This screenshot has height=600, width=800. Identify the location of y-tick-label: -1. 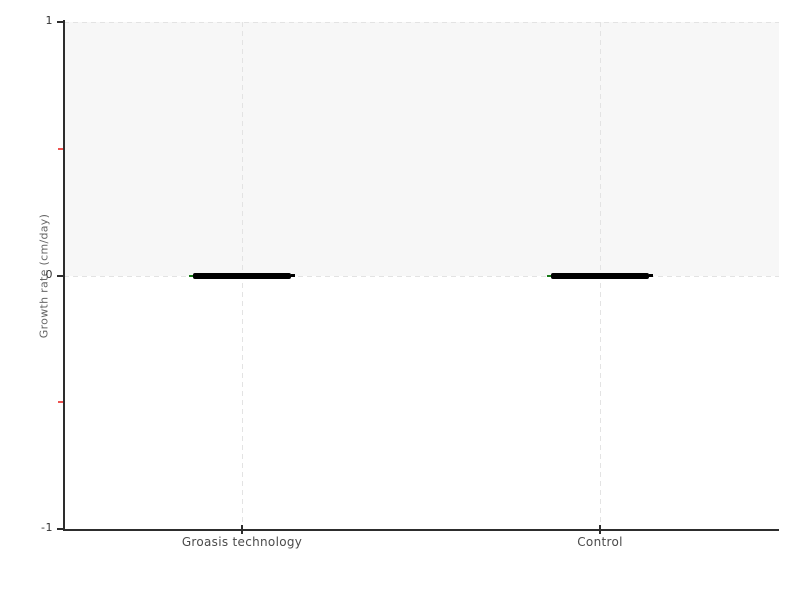
(47, 527).